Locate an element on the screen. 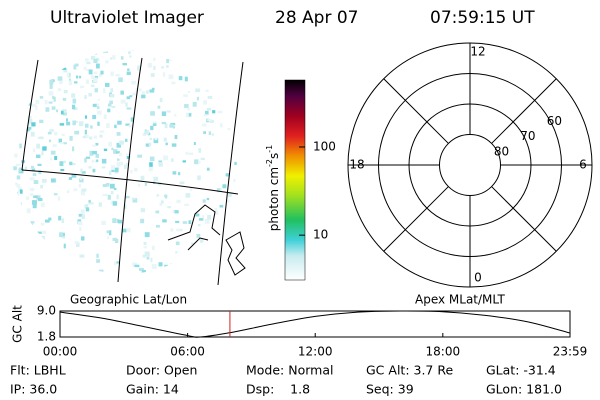  label-part: photon cm is located at coordinates (274, 199).